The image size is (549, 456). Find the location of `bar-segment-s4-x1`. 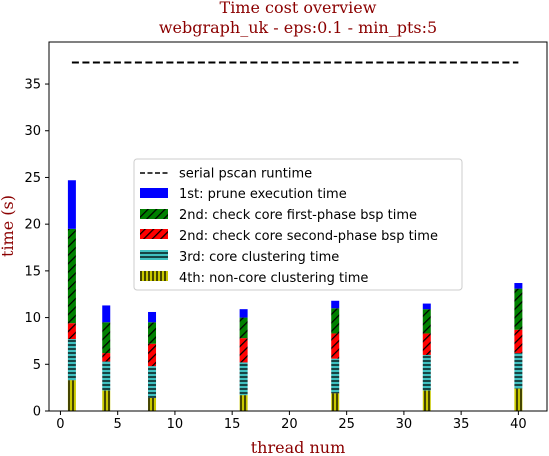

bar-segment-s4-x1 is located at coordinates (71, 204).